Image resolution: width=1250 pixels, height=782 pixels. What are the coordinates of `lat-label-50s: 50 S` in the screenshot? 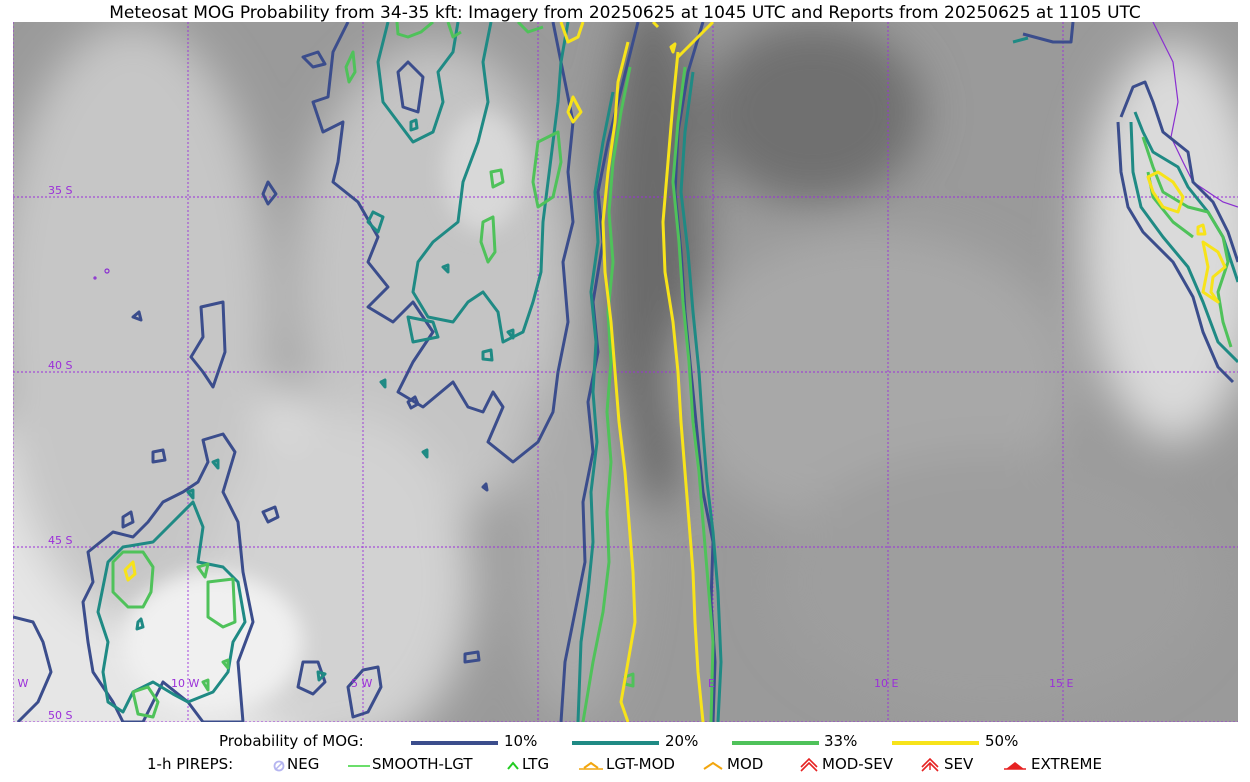 It's located at (60, 715).